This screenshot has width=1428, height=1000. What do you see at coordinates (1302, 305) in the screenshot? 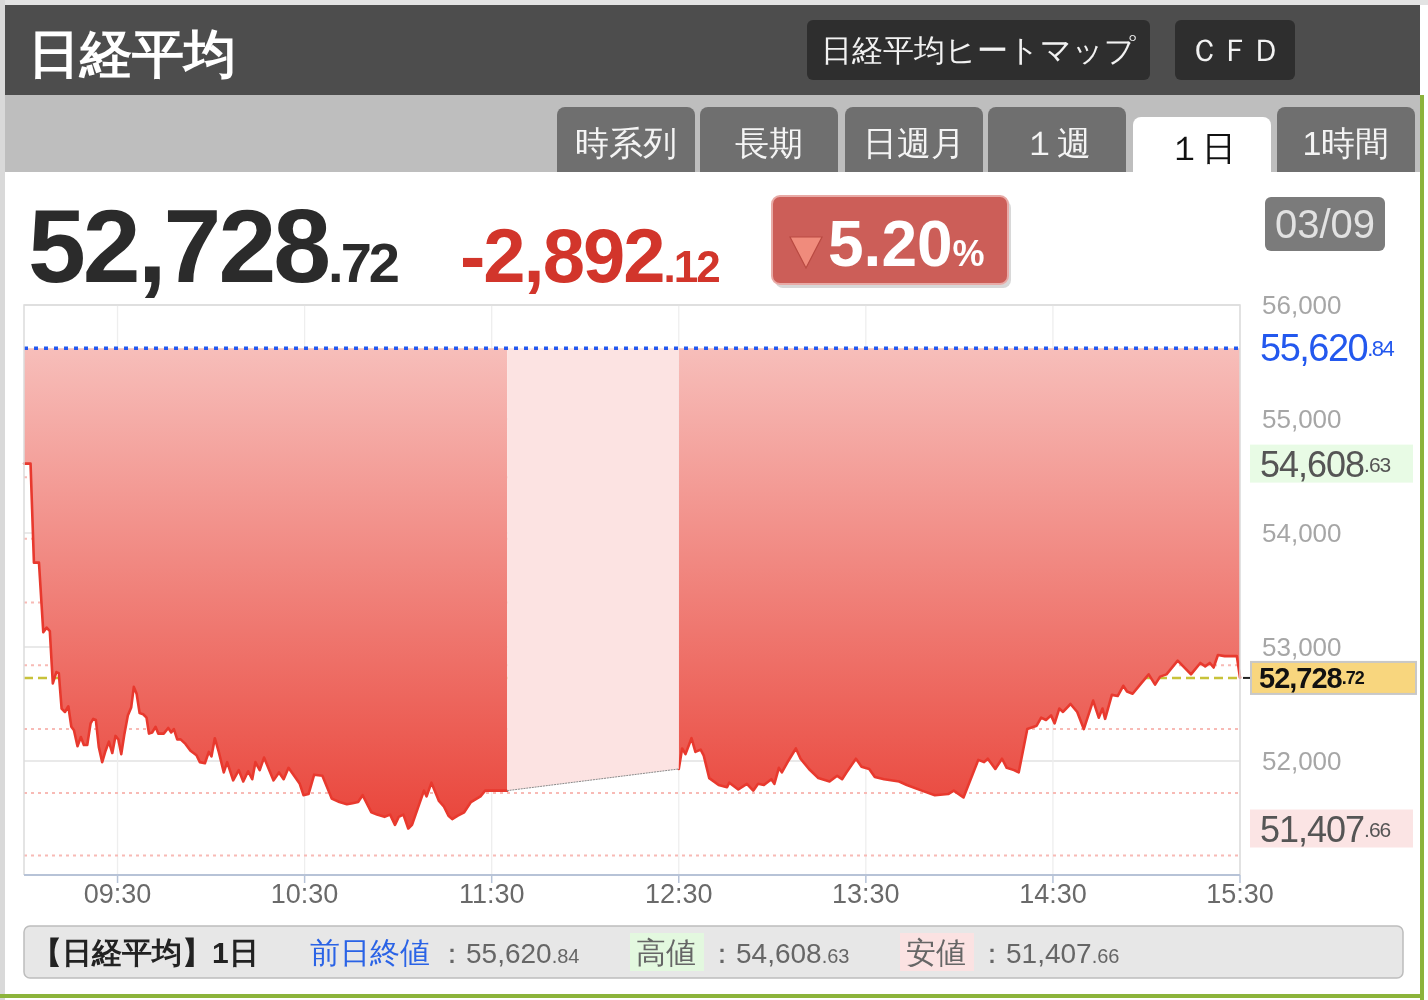
I see `y-tick-label: 56,000` at bounding box center [1302, 305].